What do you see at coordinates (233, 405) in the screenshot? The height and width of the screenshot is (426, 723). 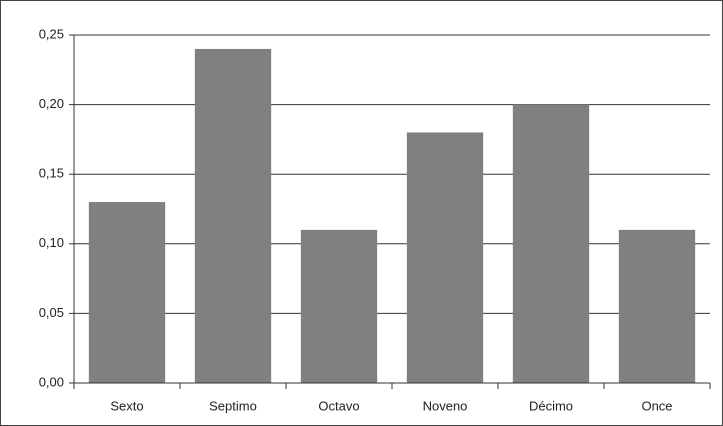 I see `x-tick-label: Septimo` at bounding box center [233, 405].